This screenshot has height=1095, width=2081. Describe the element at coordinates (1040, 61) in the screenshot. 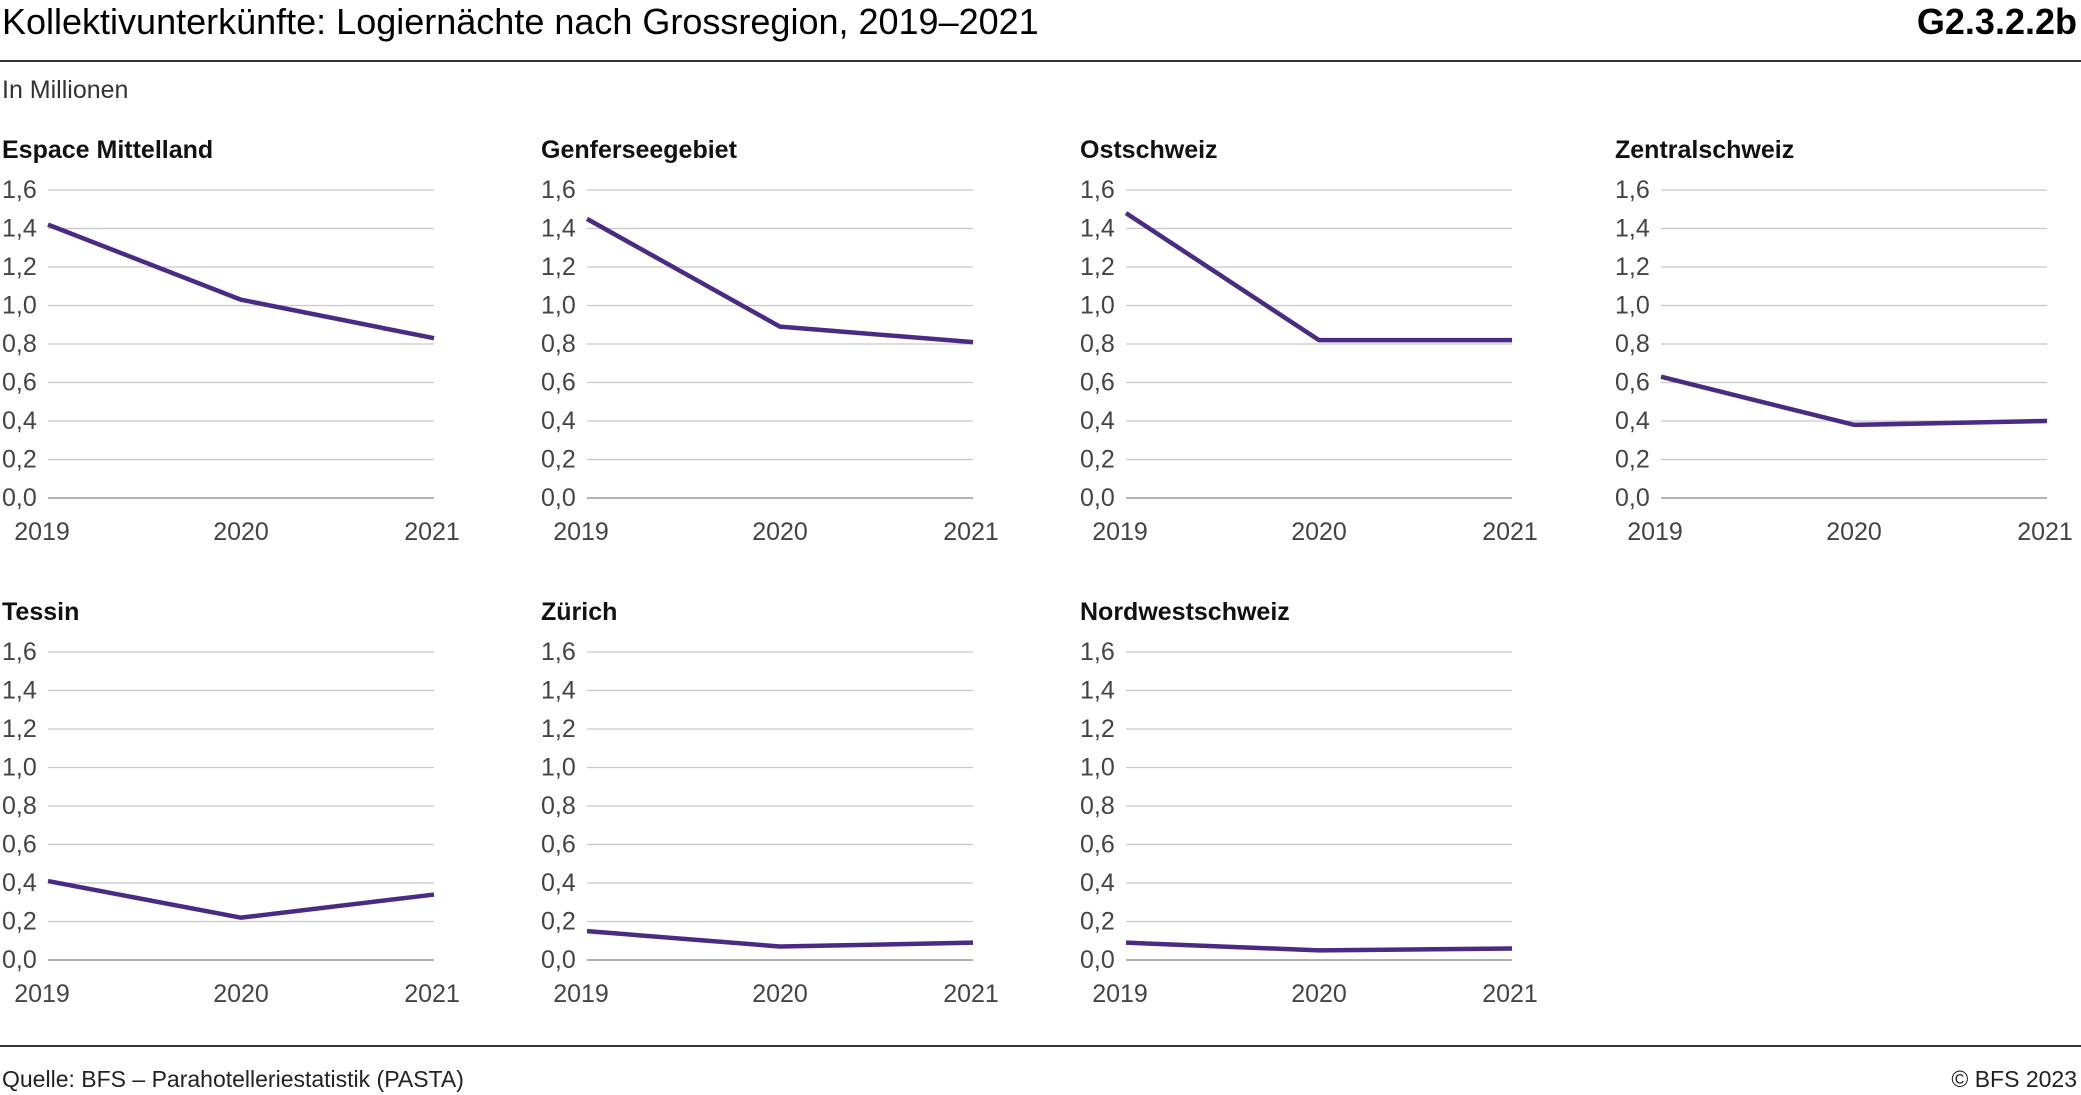

I see `header-divider` at that location.